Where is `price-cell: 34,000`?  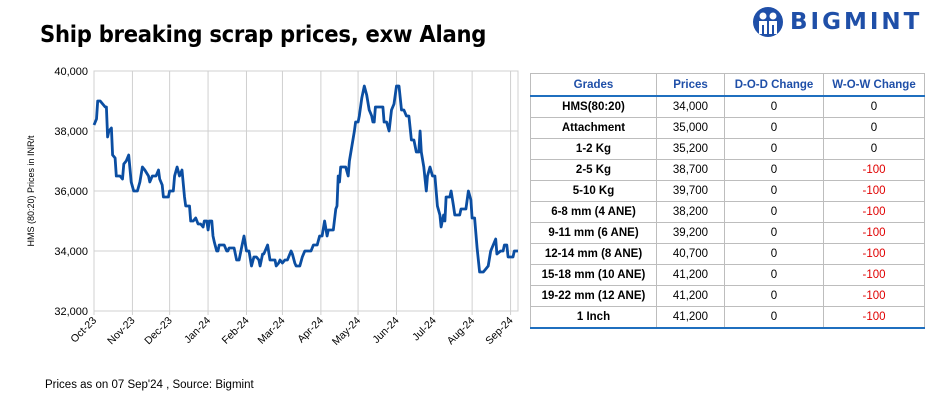 price-cell: 34,000 is located at coordinates (690, 106).